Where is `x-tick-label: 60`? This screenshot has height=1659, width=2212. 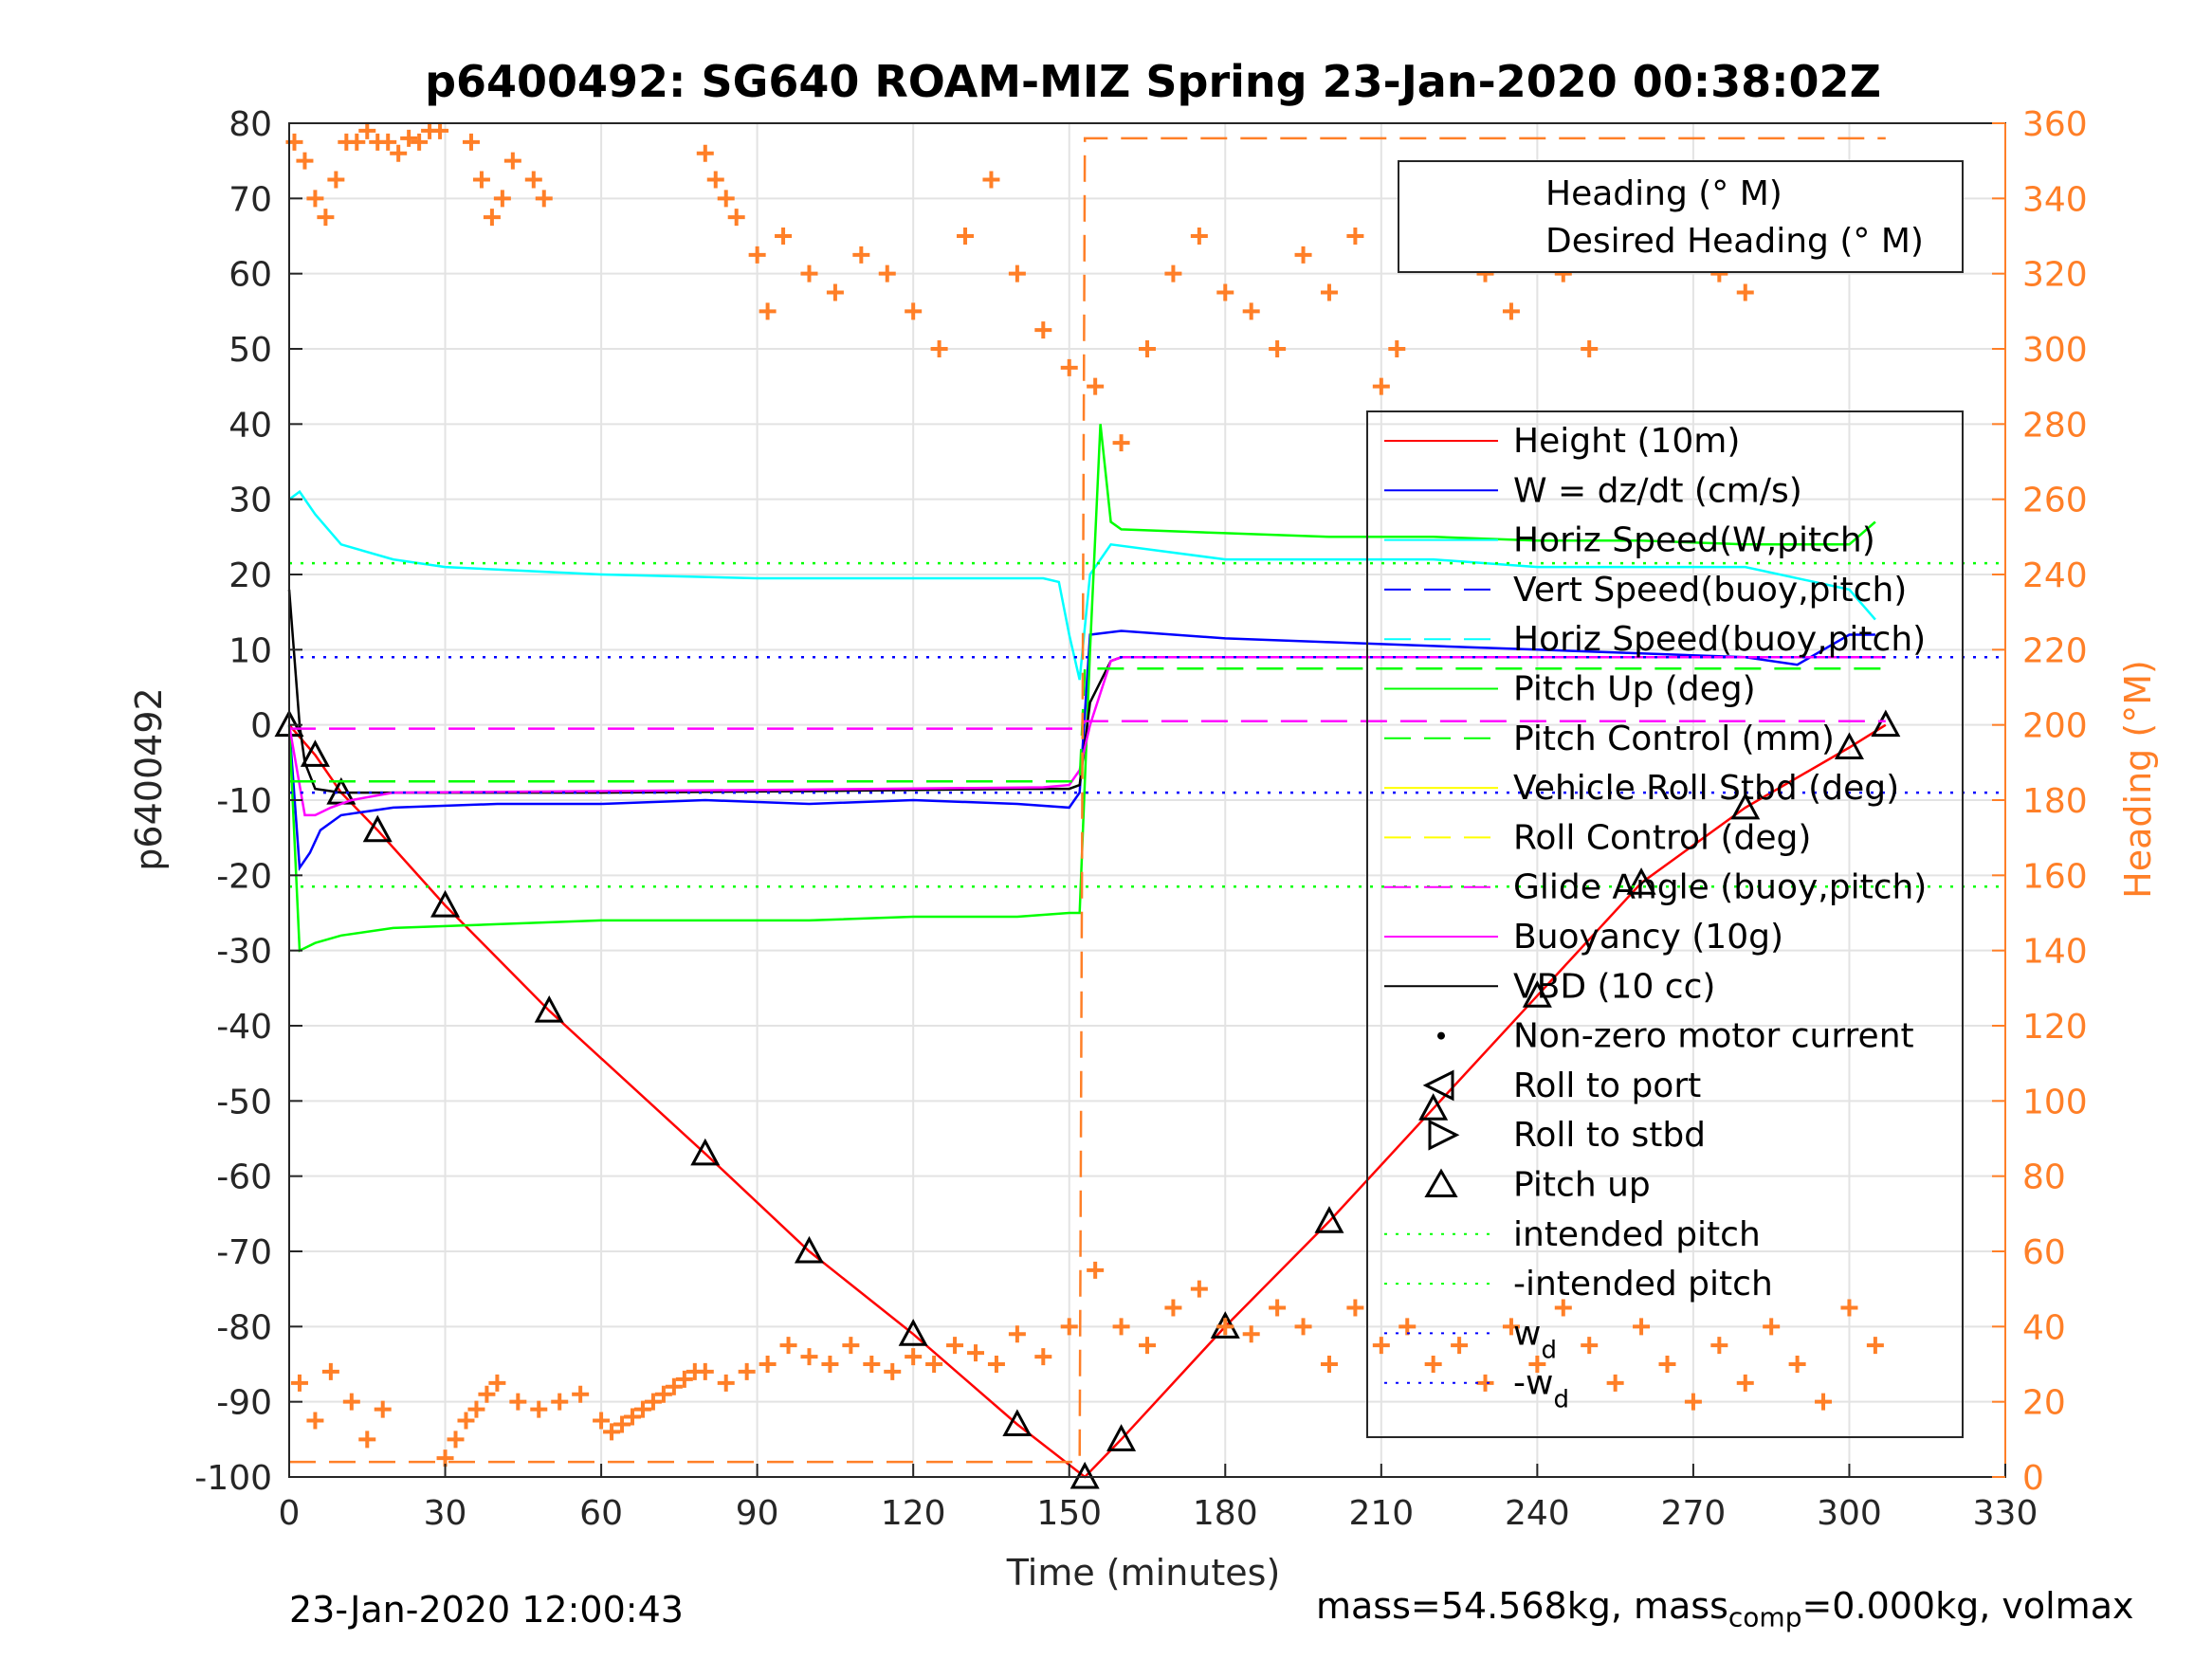 x-tick-label: 60 is located at coordinates (601, 1513).